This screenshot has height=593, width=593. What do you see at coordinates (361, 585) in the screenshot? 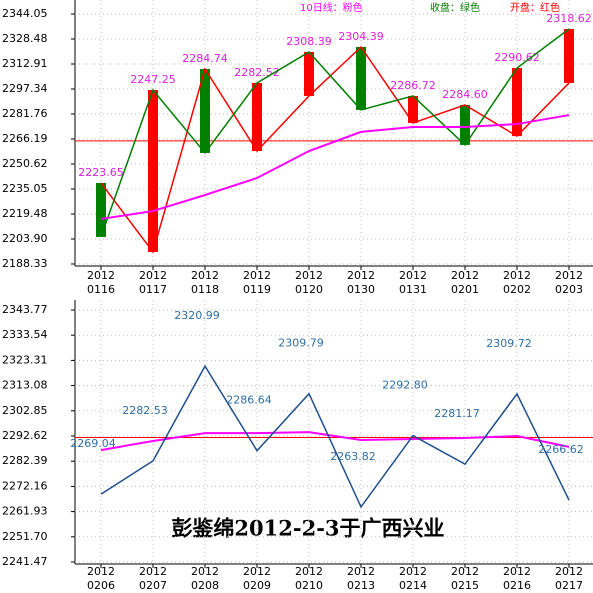
I see `x-tick-label: 0213` at bounding box center [361, 585].